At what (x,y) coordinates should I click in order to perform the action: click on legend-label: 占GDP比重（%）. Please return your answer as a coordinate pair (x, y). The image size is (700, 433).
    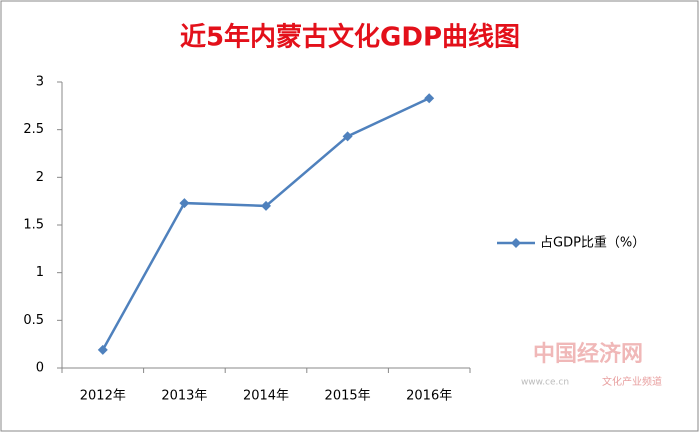
    Looking at the image, I should click on (592, 243).